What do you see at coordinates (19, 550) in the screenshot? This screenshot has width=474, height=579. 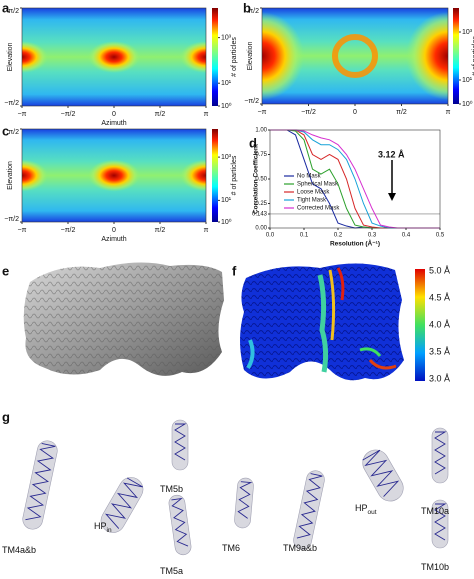 I see `segment-name: TM4a&b` at bounding box center [19, 550].